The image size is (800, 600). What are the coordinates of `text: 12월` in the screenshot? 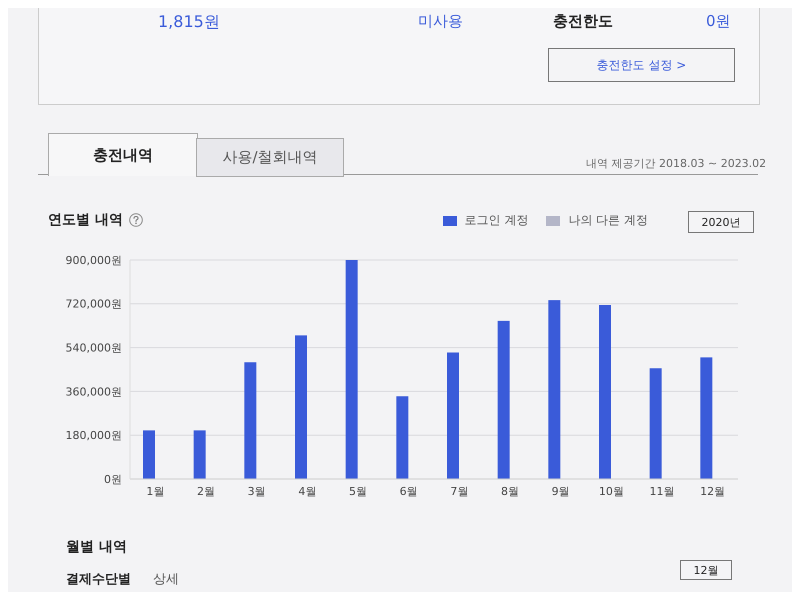 It's located at (706, 570).